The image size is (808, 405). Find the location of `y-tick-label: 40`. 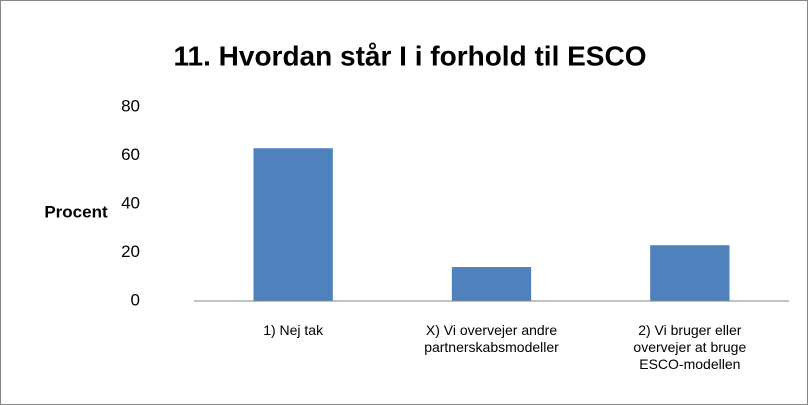

y-tick-label: 40 is located at coordinates (130, 202).